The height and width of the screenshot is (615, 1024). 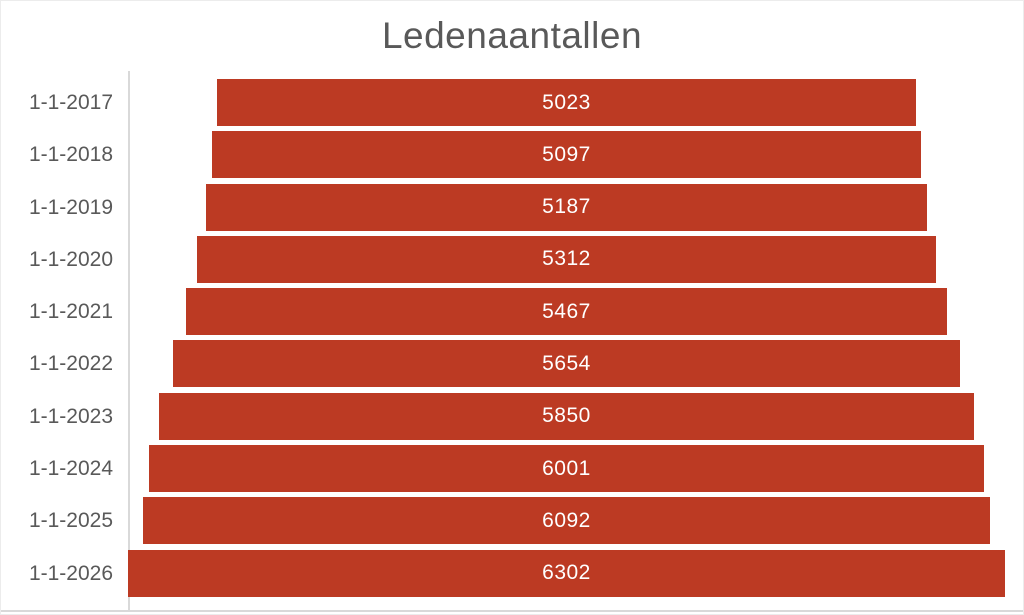 I want to click on value-label: 5467, so click(x=566, y=311).